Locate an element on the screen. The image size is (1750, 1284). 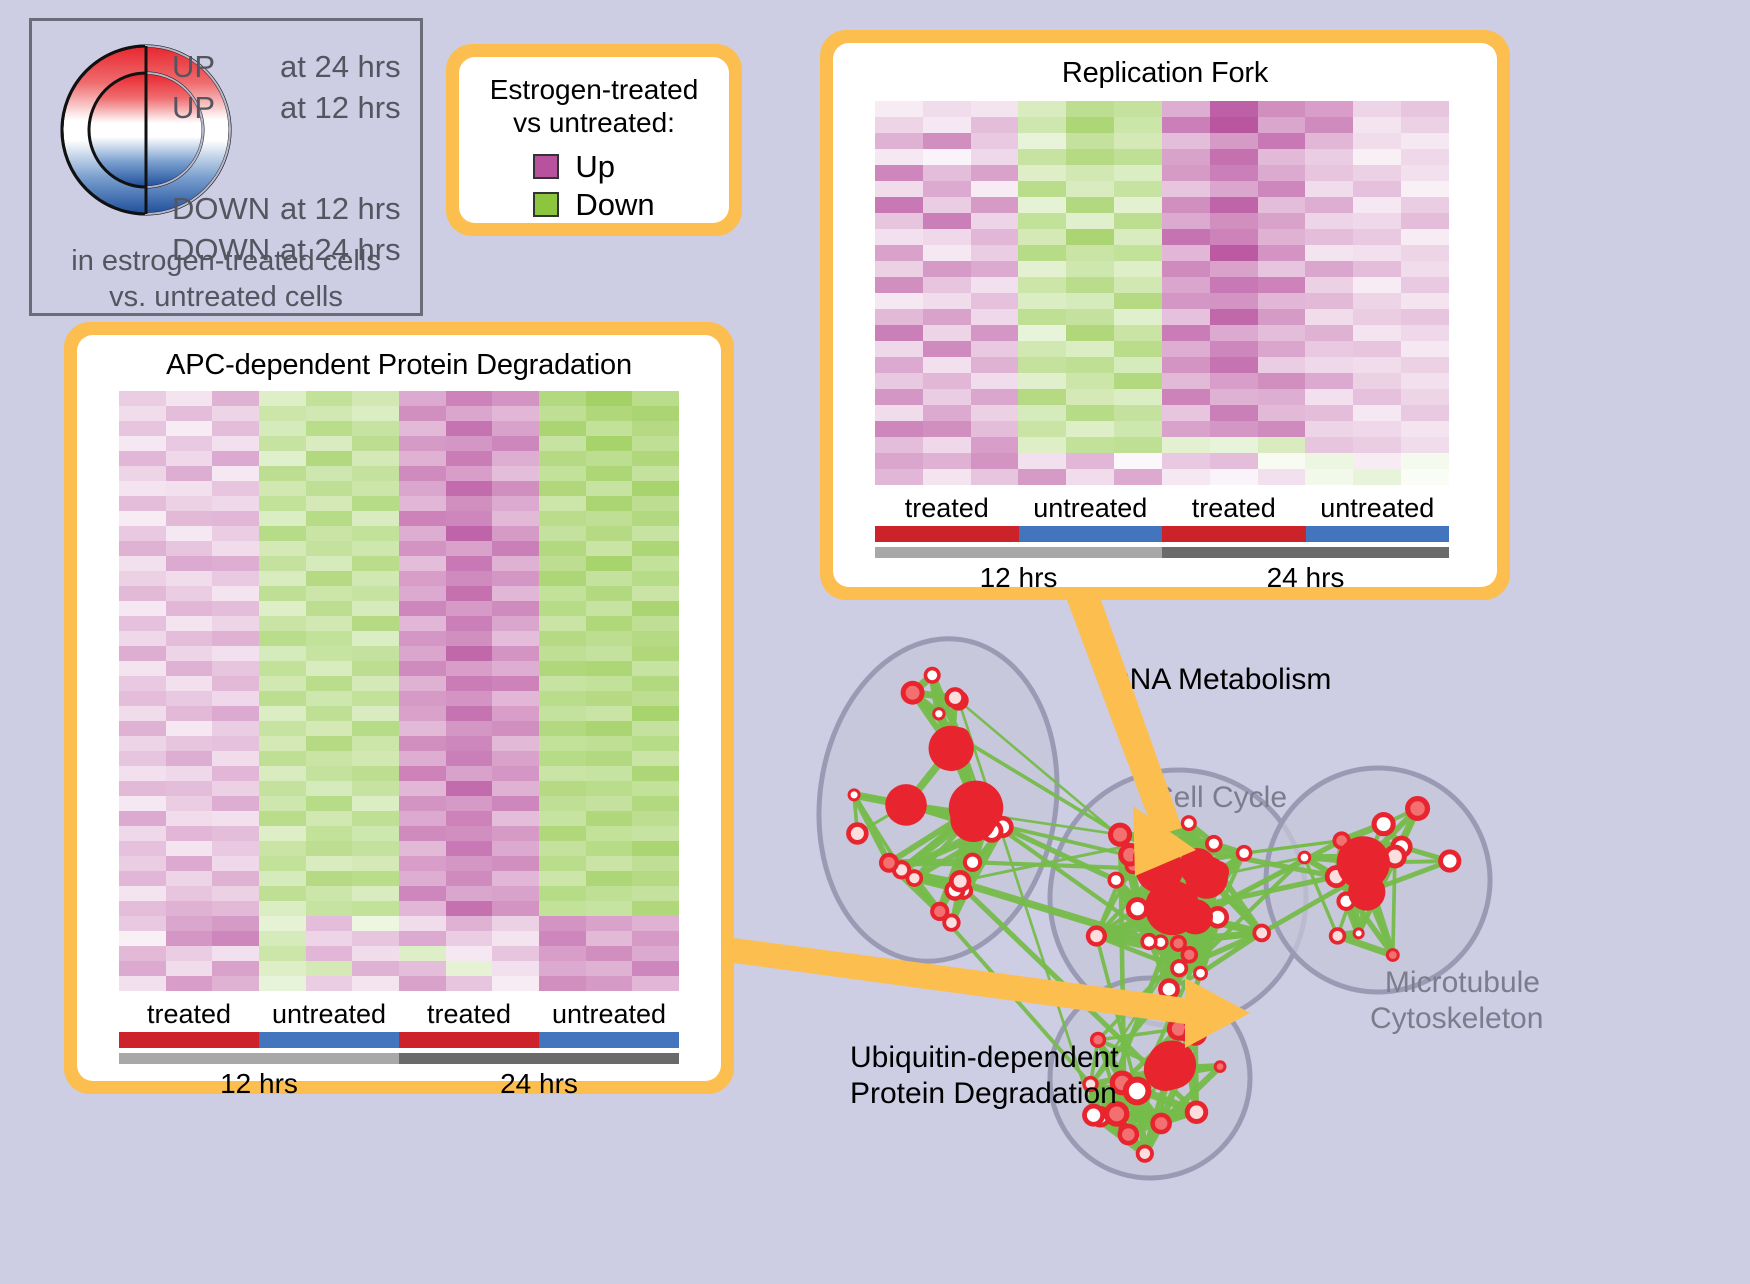
treatment-bar-segment is located at coordinates (1234, 534).